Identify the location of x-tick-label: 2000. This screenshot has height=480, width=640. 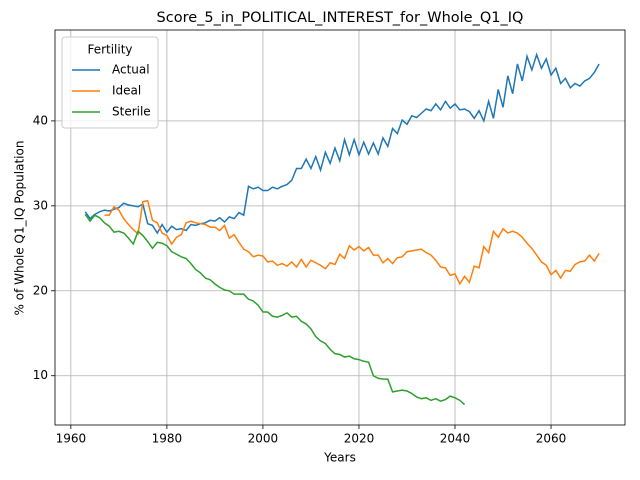
(263, 439).